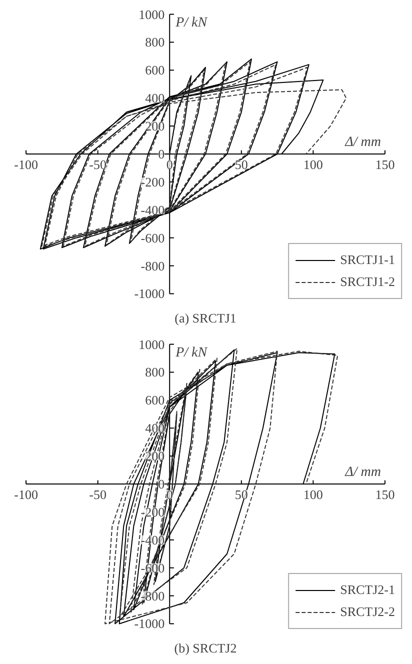 This screenshot has height=664, width=412. What do you see at coordinates (367, 590) in the screenshot?
I see `legend-label: SRCTJ2-1` at bounding box center [367, 590].